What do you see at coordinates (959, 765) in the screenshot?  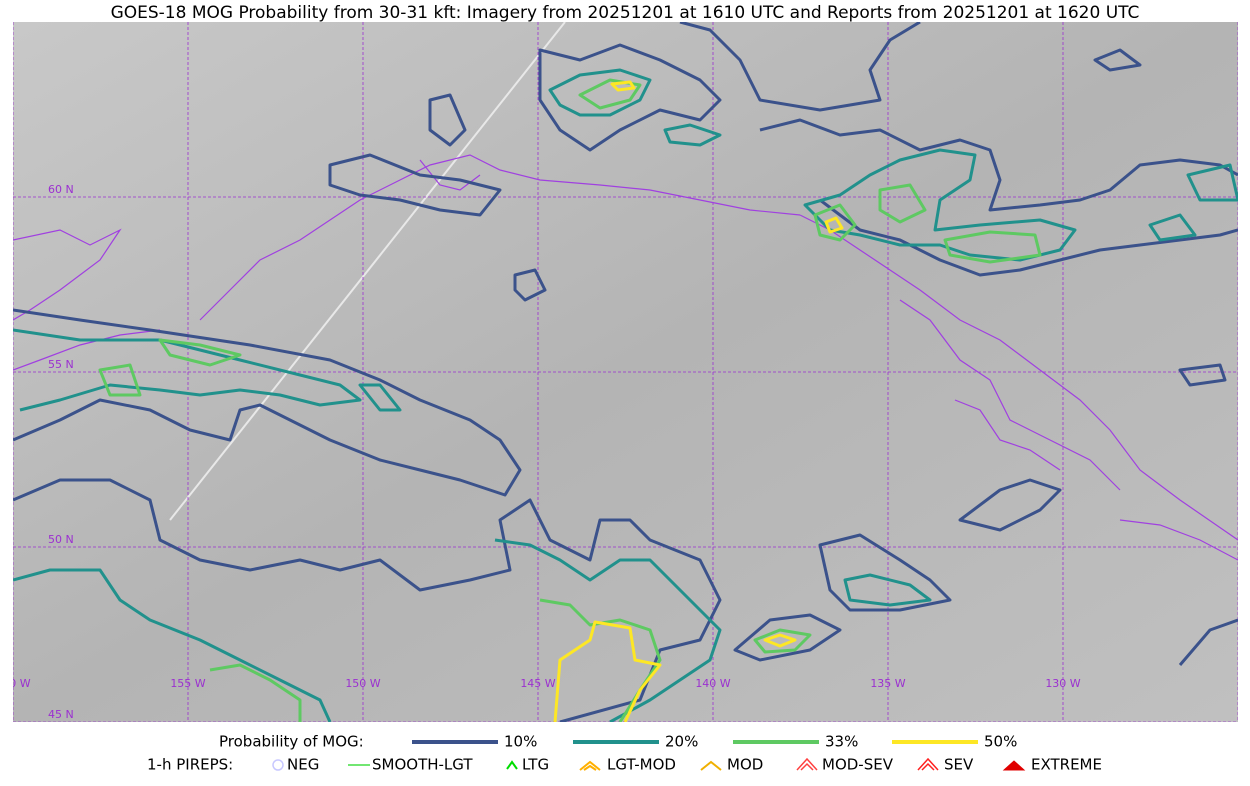 I see `legend-entry: SEV` at bounding box center [959, 765].